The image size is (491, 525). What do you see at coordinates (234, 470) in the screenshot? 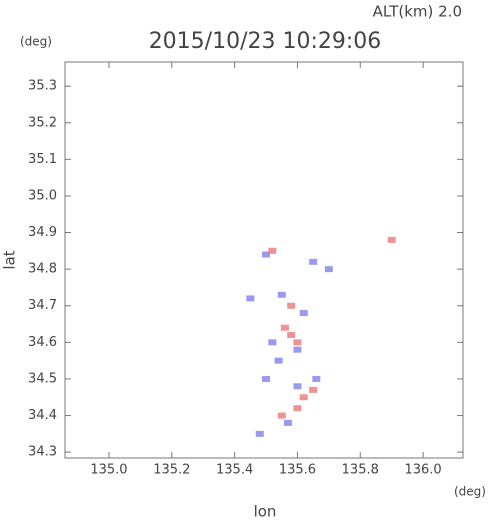
I see `x-tick-label: 135.4` at bounding box center [234, 470].